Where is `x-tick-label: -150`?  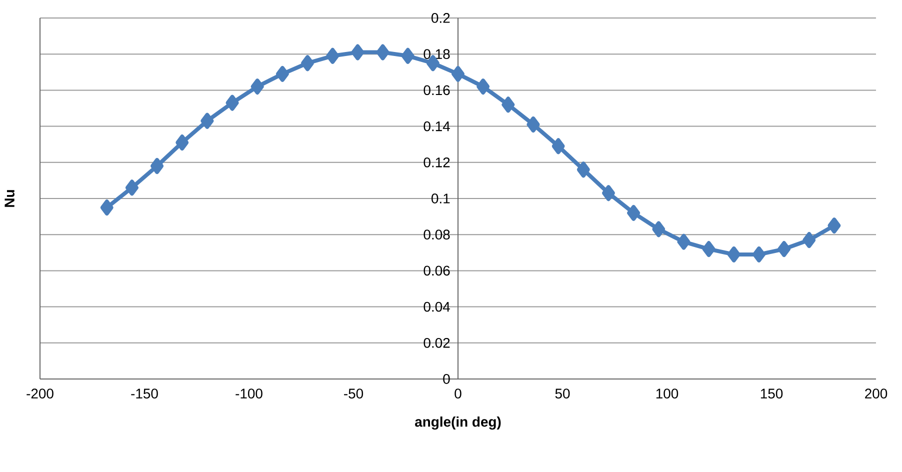
x-tick-label: -150 is located at coordinates (144, 393).